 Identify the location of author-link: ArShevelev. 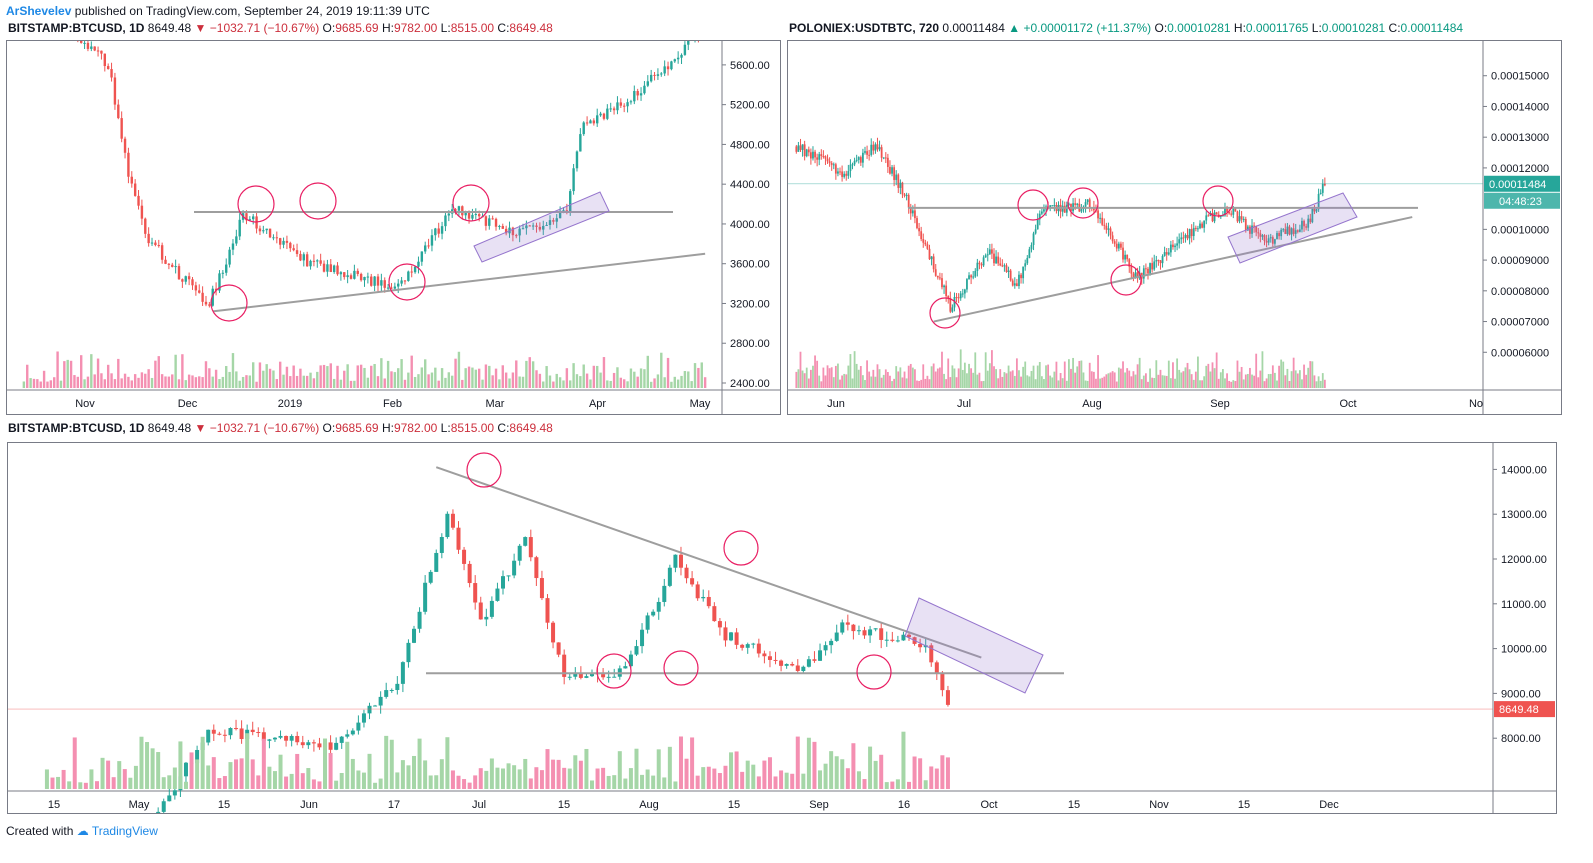
(39, 11).